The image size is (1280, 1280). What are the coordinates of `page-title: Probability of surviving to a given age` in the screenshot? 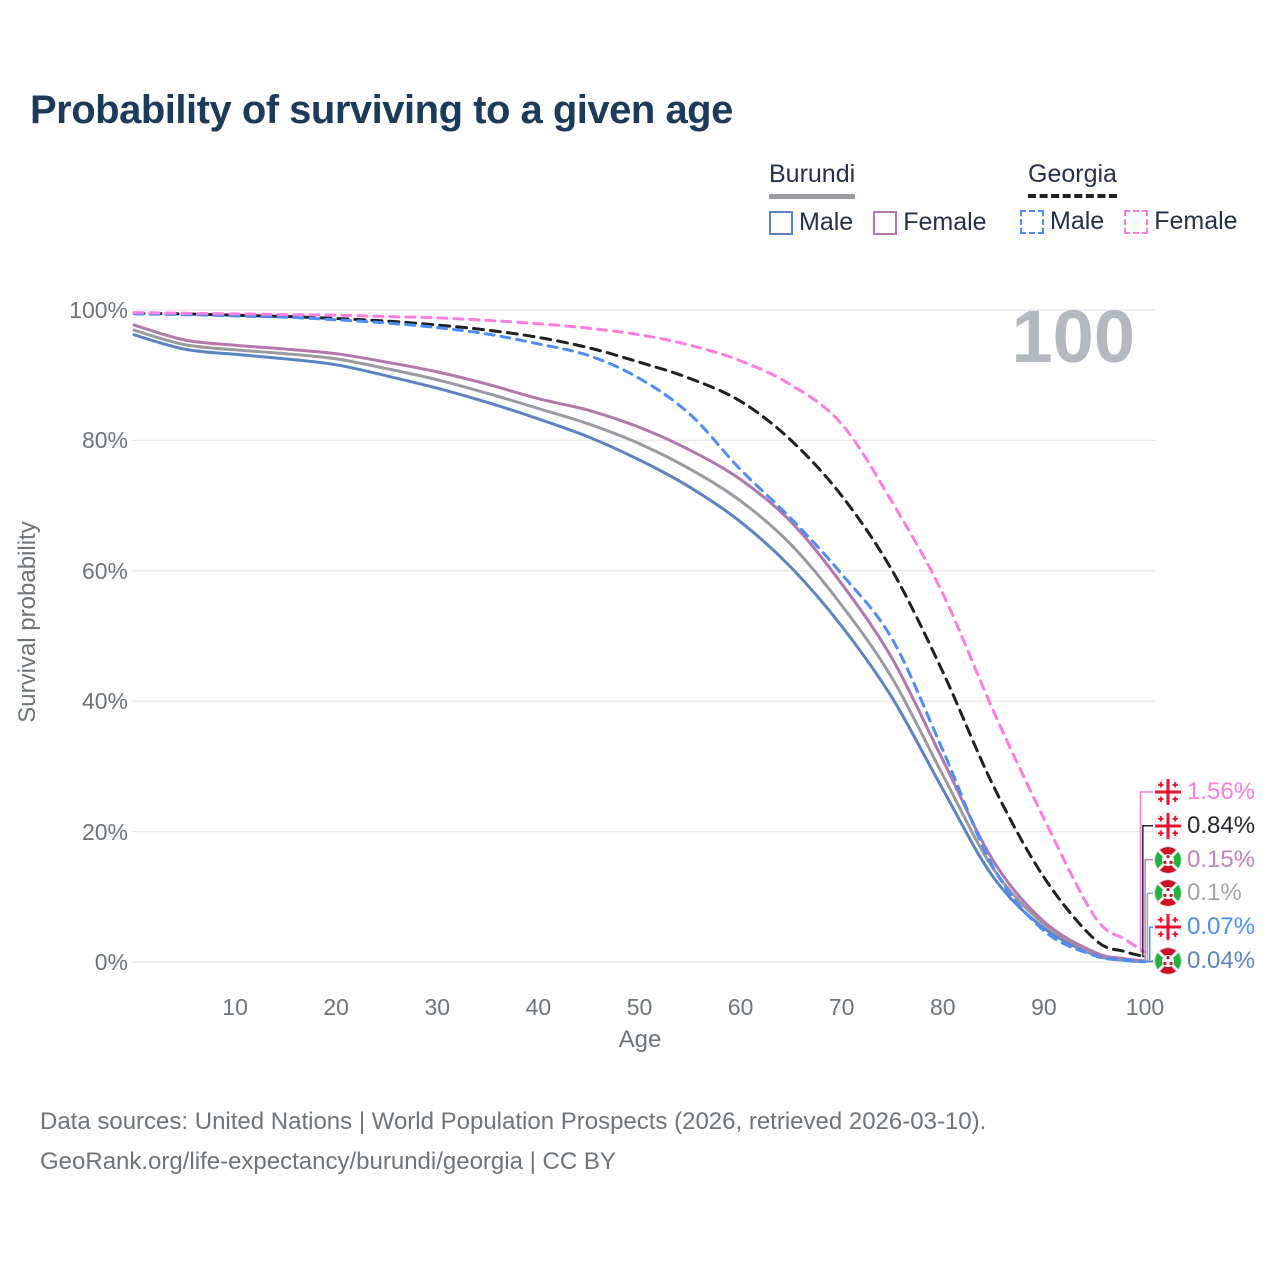 It's located at (381, 110).